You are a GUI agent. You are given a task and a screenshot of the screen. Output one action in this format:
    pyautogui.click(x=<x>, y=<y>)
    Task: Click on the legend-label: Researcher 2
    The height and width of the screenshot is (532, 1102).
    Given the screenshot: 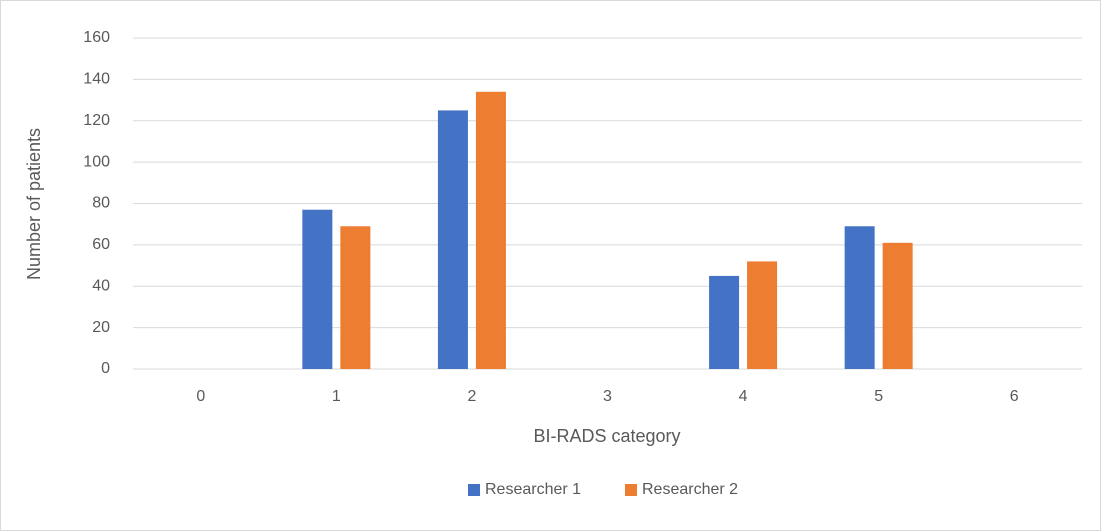 What is the action you would take?
    pyautogui.click(x=690, y=489)
    